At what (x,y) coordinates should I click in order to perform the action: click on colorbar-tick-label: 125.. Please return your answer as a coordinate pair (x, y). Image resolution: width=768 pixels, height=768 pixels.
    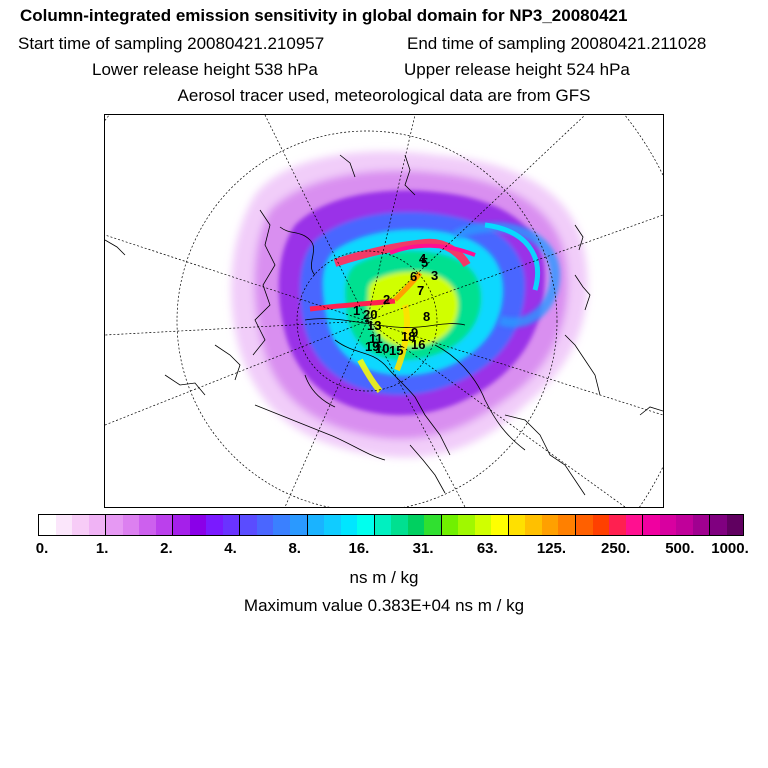
    Looking at the image, I should click on (551, 548).